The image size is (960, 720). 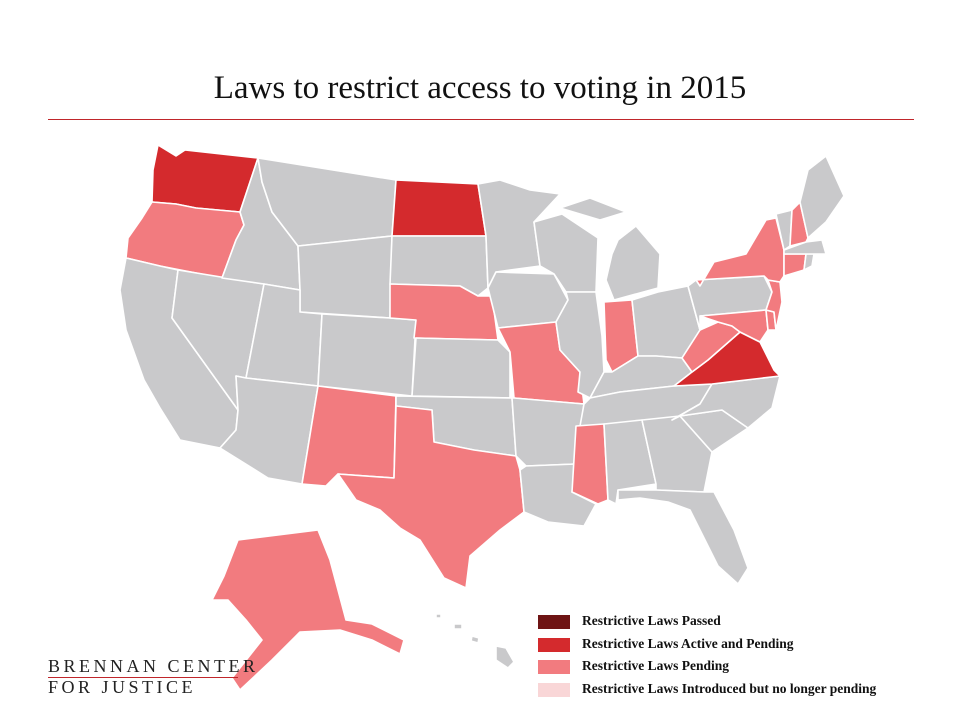 I want to click on state-mississippi, so click(x=590, y=464).